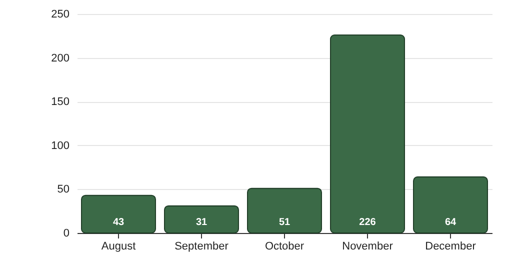 Image resolution: width=520 pixels, height=272 pixels. What do you see at coordinates (60, 102) in the screenshot?
I see `y-tick-label: 150` at bounding box center [60, 102].